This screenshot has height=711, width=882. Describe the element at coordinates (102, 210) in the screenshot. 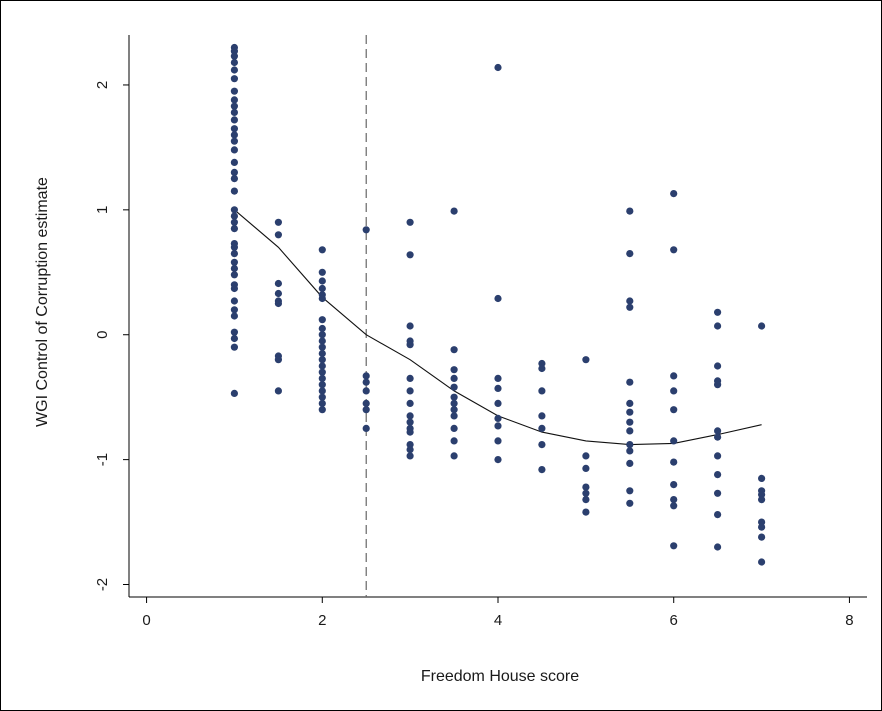

I see `y-tick-label: 1` at that location.